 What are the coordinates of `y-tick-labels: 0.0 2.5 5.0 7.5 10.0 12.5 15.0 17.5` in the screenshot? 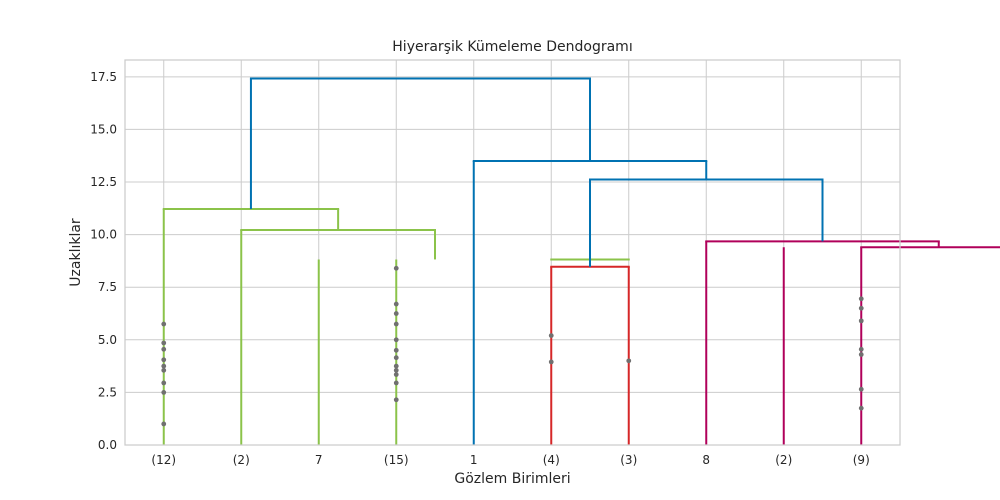 It's located at (103, 261).